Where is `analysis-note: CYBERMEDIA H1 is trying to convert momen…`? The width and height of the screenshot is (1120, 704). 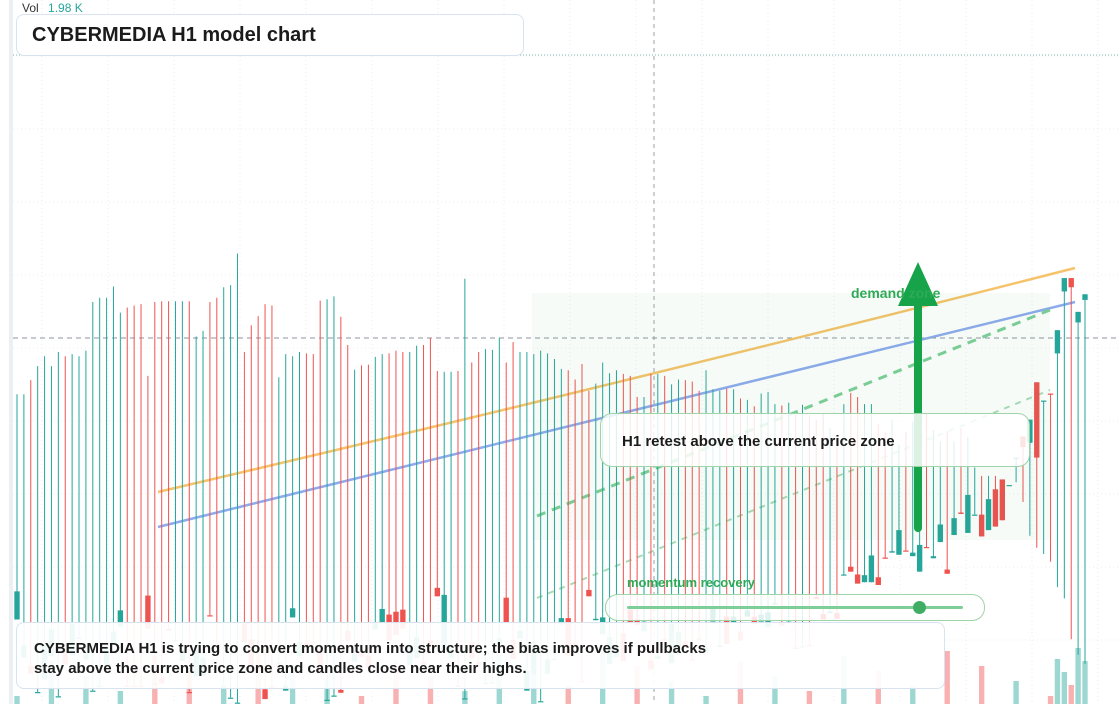
analysis-note: CYBERMEDIA H1 is trying to convert momen… is located at coordinates (370, 658).